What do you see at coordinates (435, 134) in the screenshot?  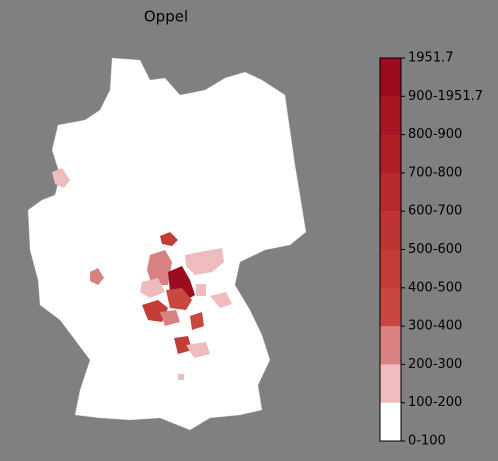 I see `colorbar-label: 800-900` at bounding box center [435, 134].